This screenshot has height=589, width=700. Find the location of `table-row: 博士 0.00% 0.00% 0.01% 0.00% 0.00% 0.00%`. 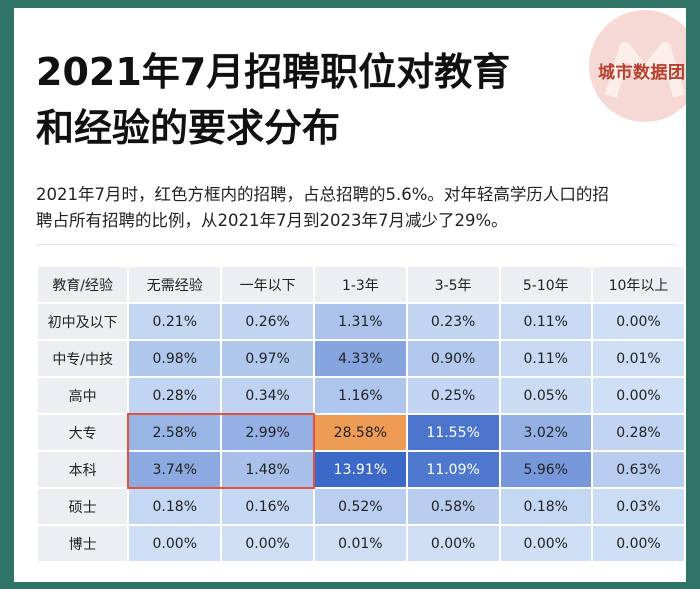

table-row: 博士 0.00% 0.00% 0.01% 0.00% 0.00% 0.00% is located at coordinates (361, 543).